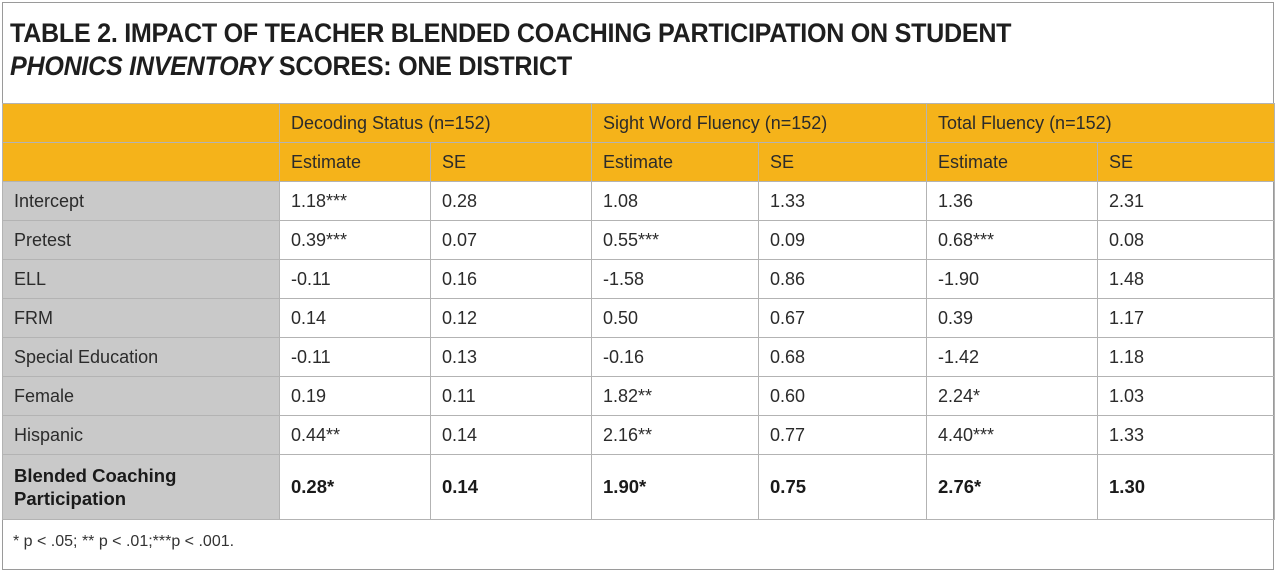 This screenshot has height=574, width=1280. What do you see at coordinates (355, 435) in the screenshot?
I see `table-cell: 0.44**` at bounding box center [355, 435].